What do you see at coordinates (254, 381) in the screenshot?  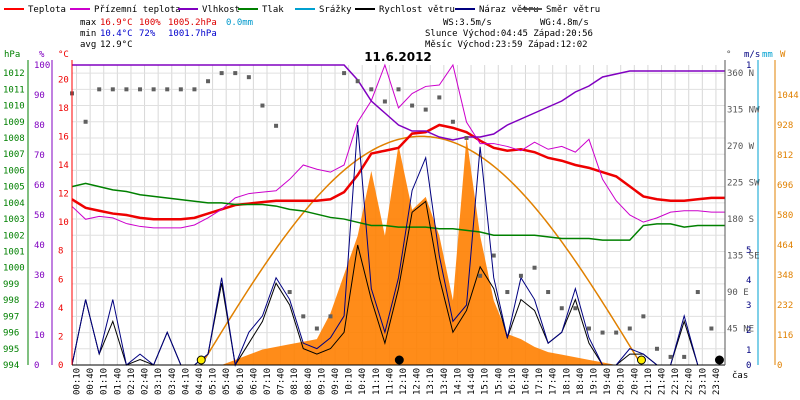 I see `x-tick: 06:40` at bounding box center [254, 381].